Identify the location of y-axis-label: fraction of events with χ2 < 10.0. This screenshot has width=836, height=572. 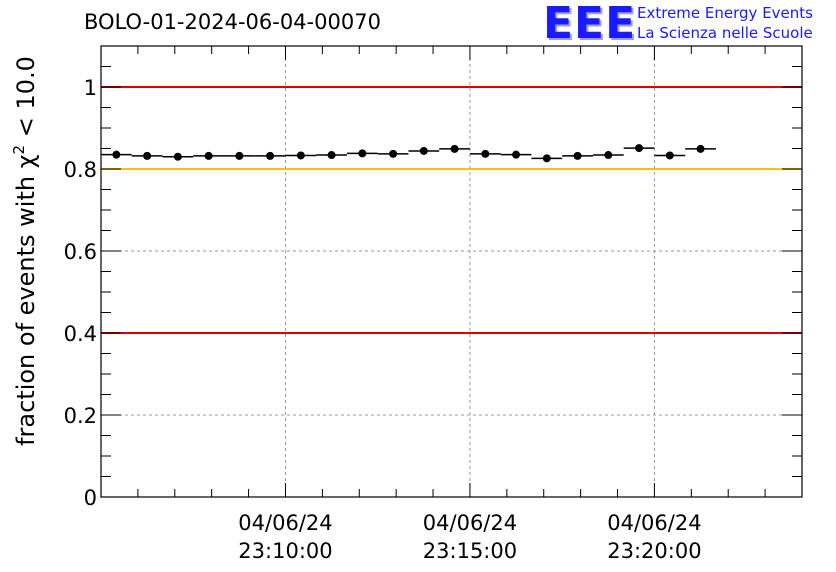
(25, 251).